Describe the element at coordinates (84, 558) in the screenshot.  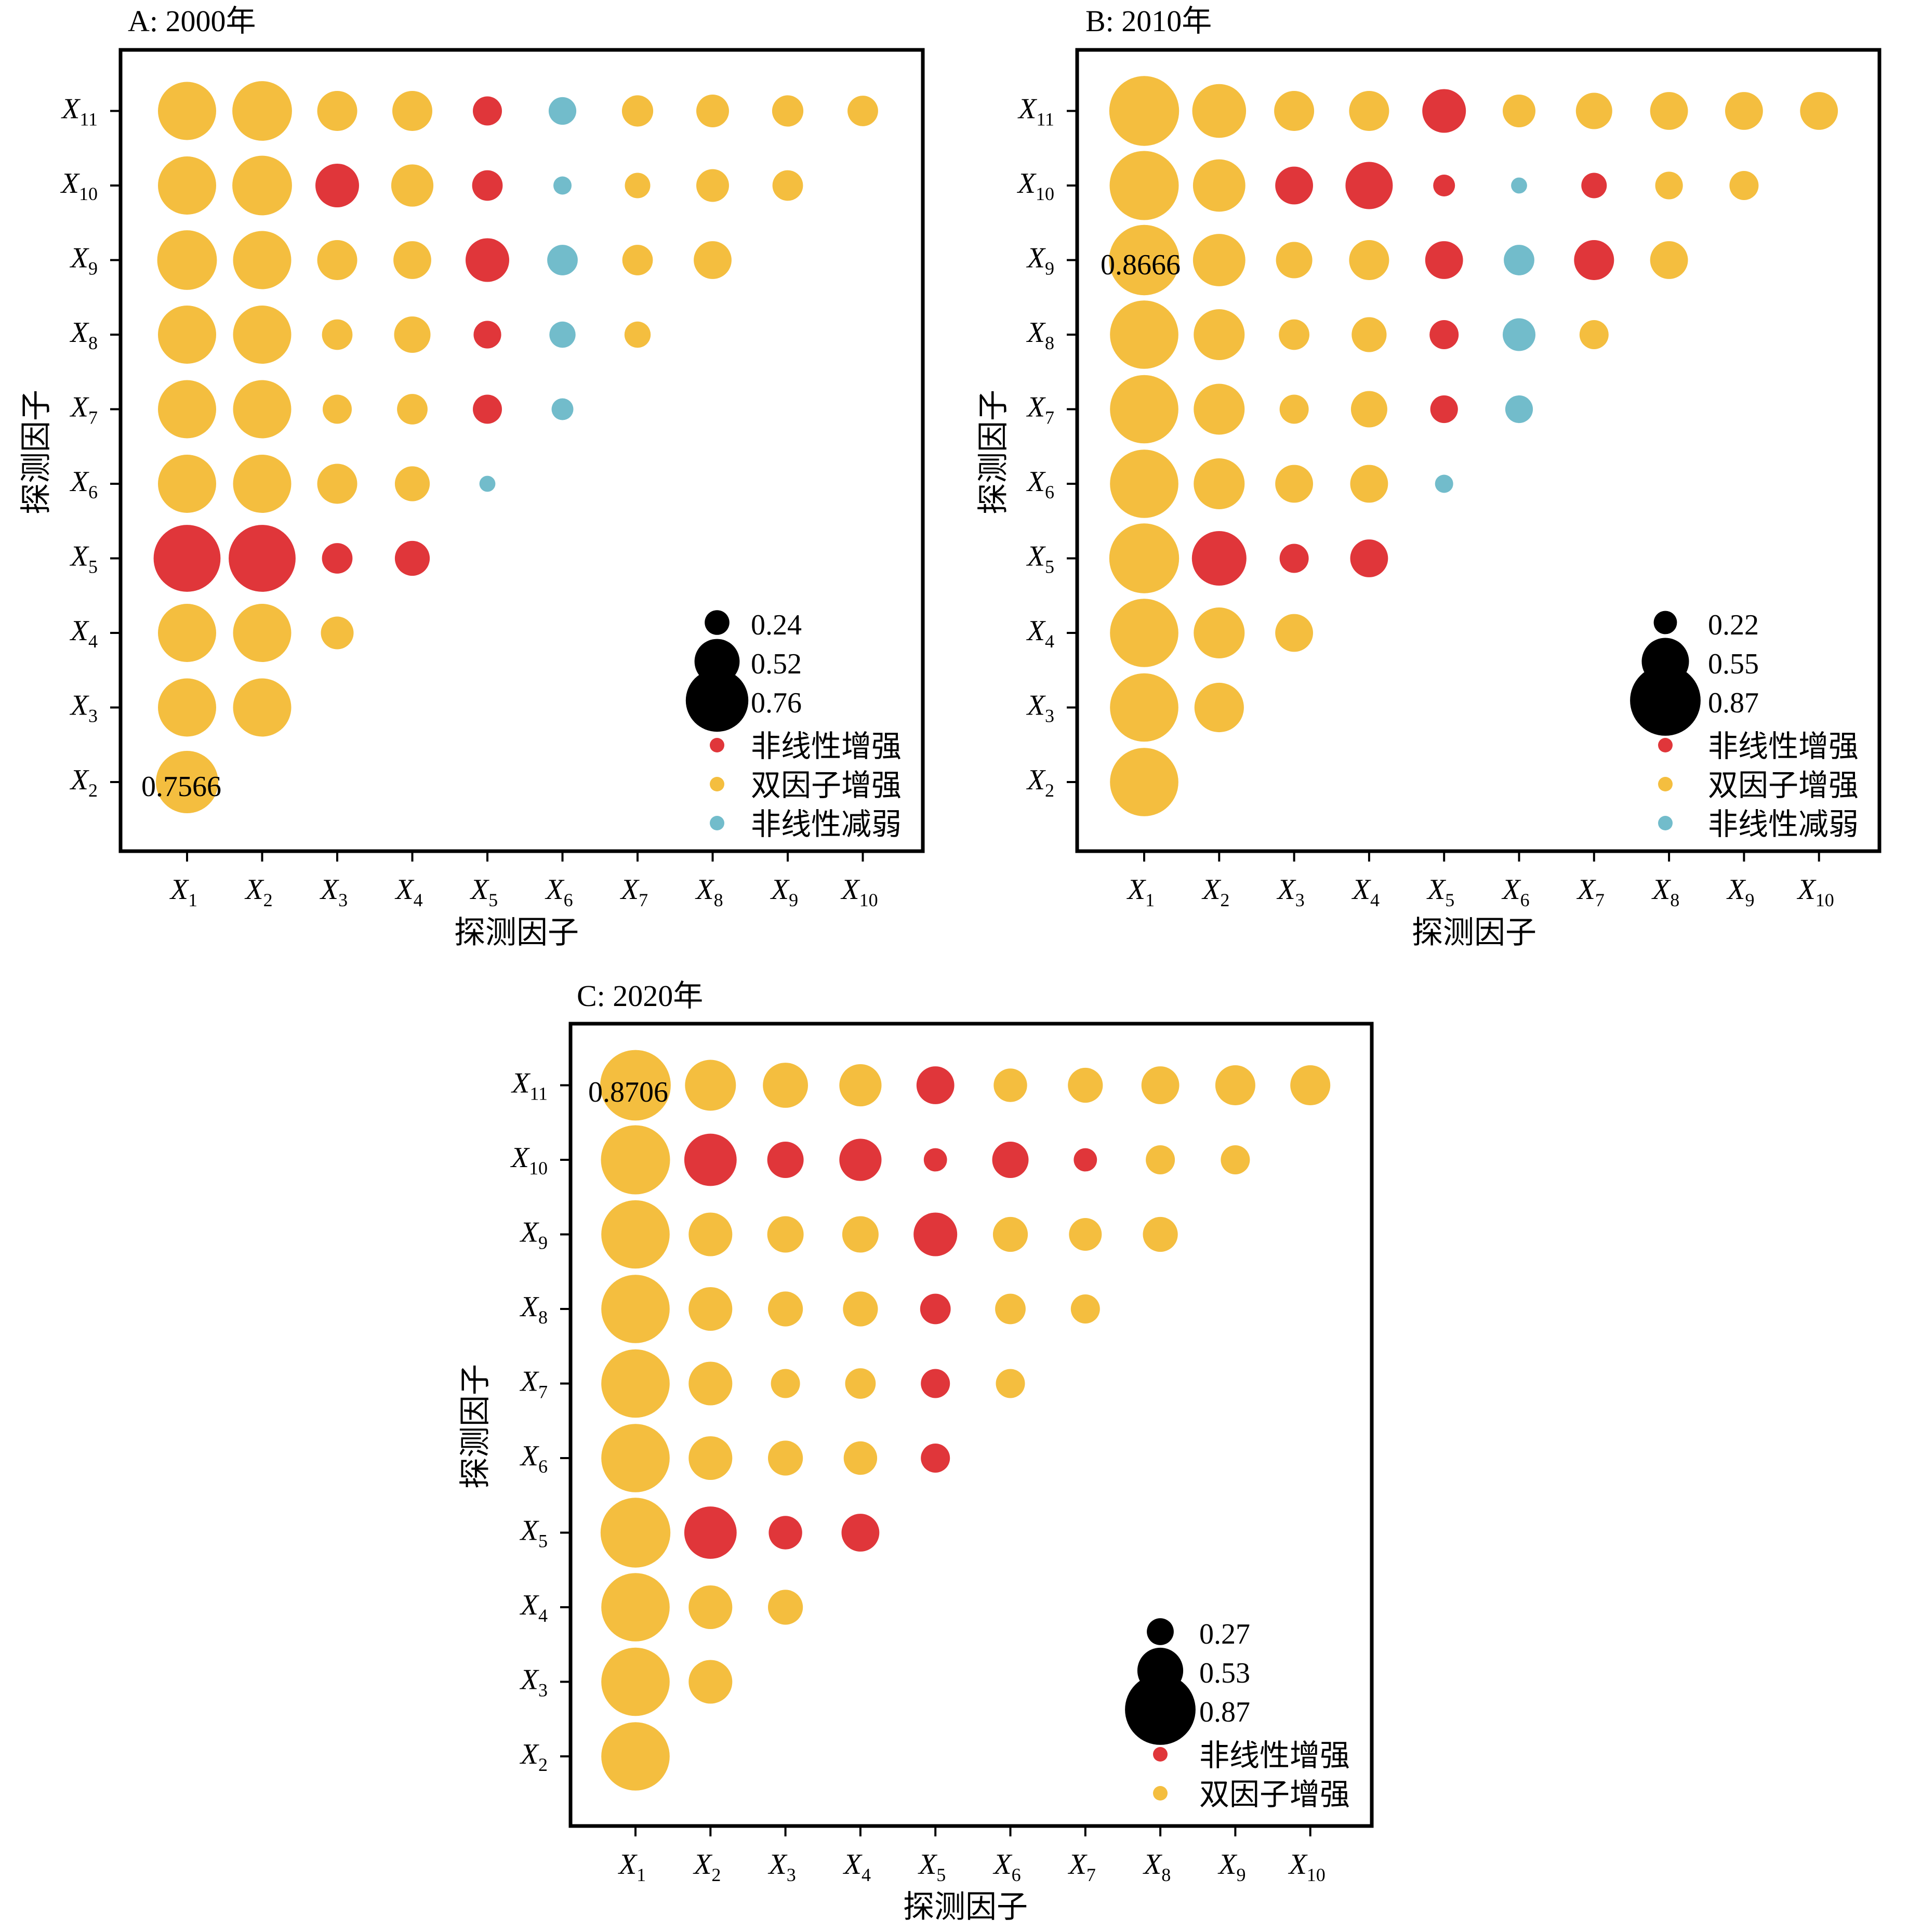
I see `y-tick-label-X5: X5` at that location.